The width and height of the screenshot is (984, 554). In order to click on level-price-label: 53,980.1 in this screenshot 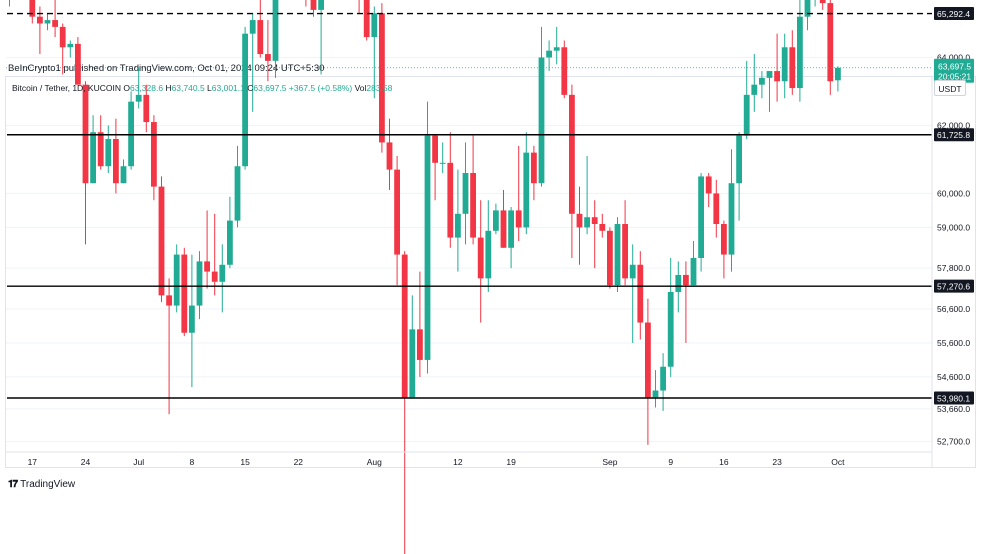, I will do `click(953, 398)`.